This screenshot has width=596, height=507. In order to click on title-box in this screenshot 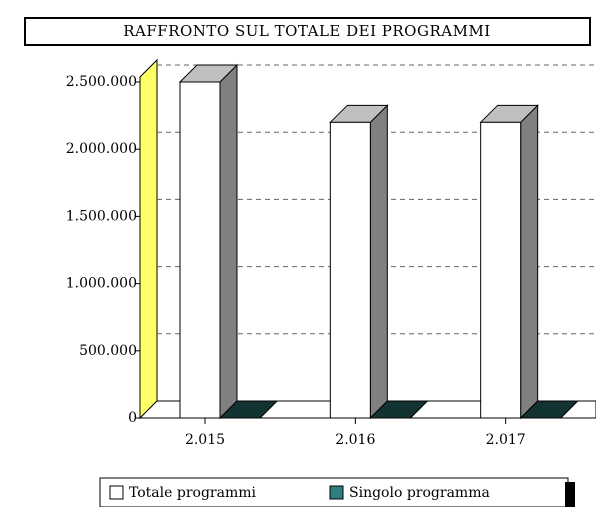, I will do `click(307, 31)`.